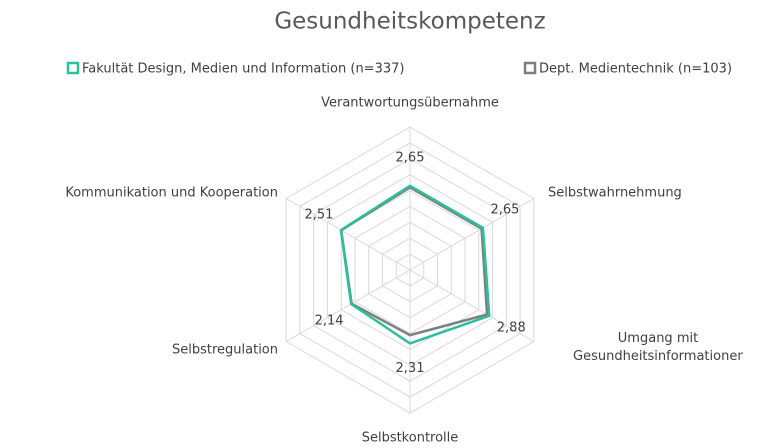  Describe the element at coordinates (635, 69) in the screenshot. I see `legend-label: Dept. Medientechnik (n=103)` at that location.